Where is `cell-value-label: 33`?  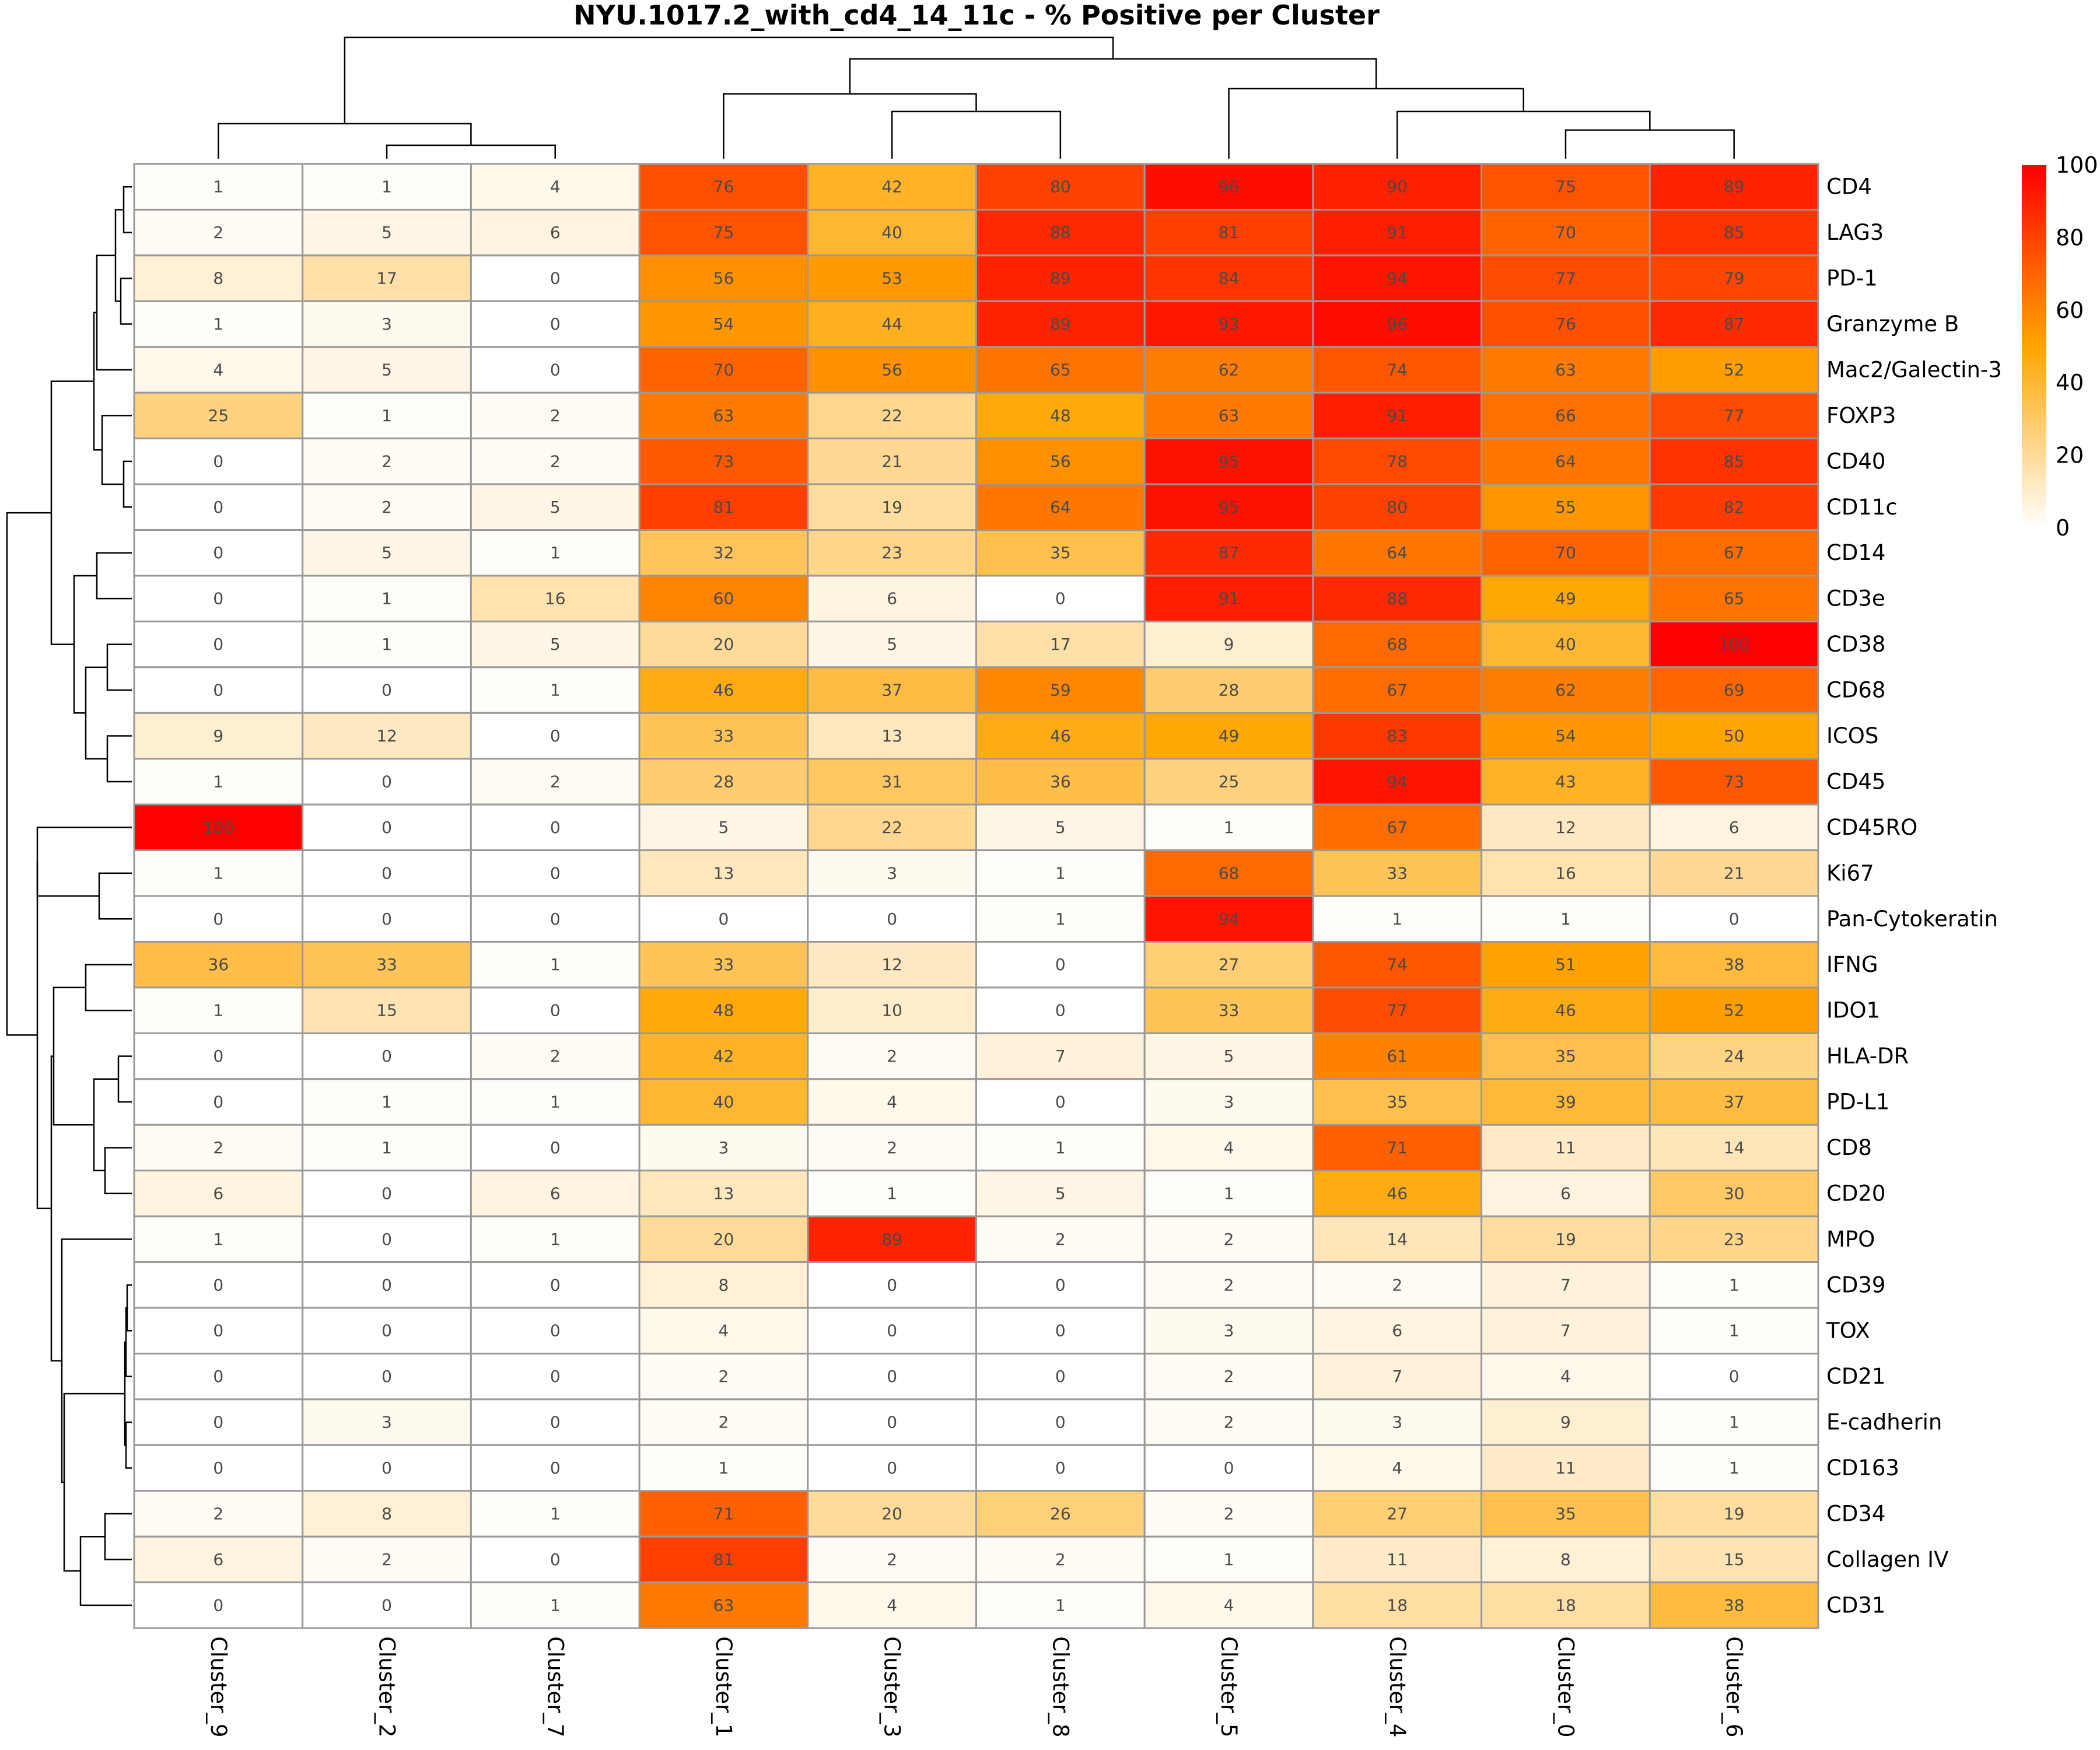 cell-value-label: 33 is located at coordinates (723, 736).